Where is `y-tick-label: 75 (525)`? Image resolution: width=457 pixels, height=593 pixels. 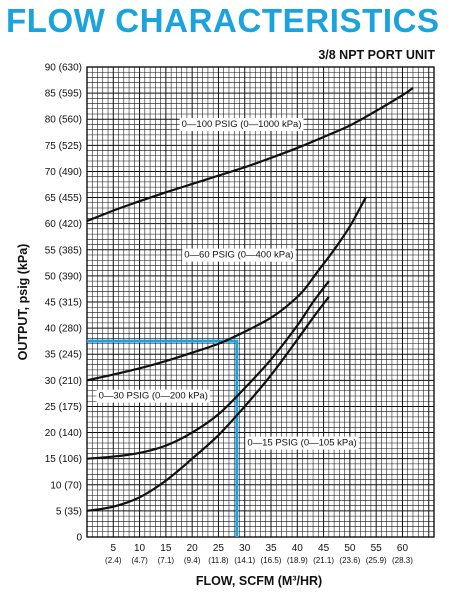
y-tick-label: 75 (525) is located at coordinates (63, 146).